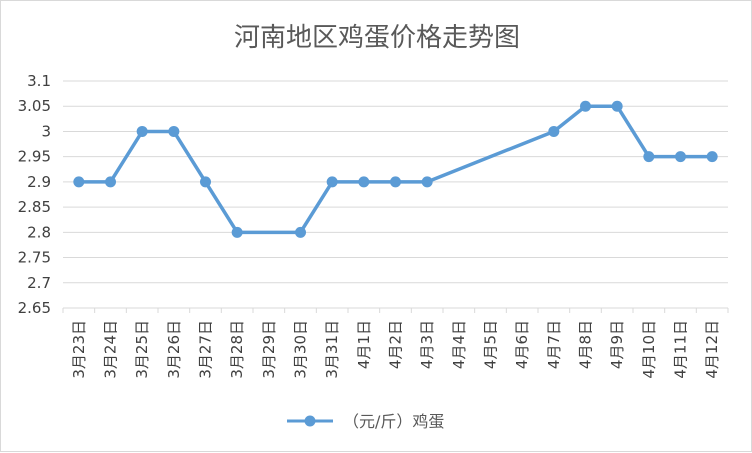  I want to click on y-tick-label: 2.7, so click(39, 283).